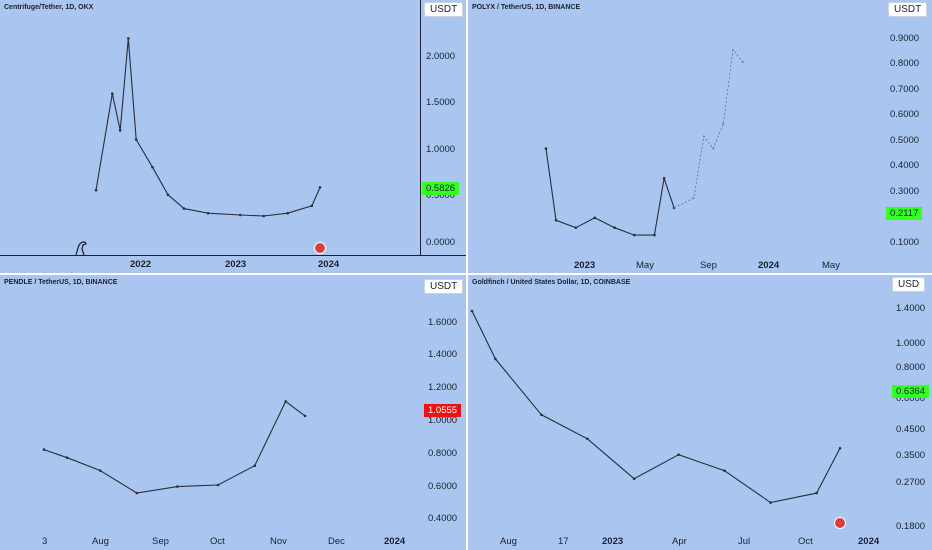  I want to click on currency-unit-button: USD, so click(909, 284).